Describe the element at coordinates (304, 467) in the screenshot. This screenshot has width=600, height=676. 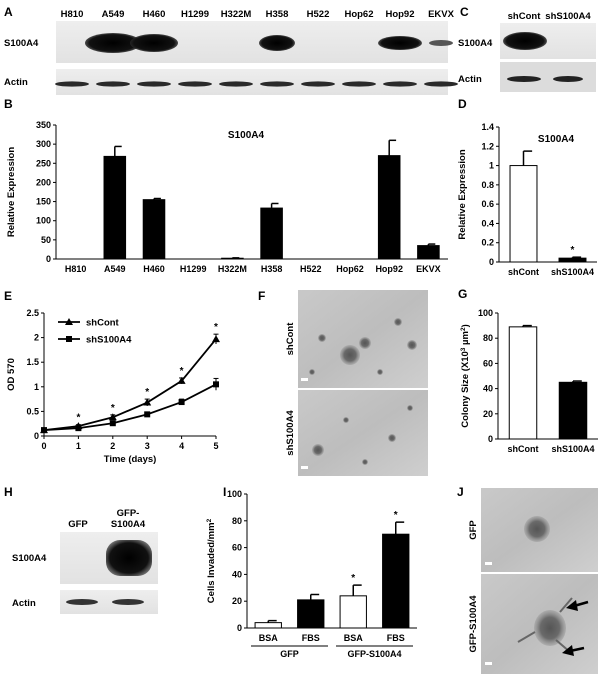
I see `panel-f-scale-bar-bottom` at that location.